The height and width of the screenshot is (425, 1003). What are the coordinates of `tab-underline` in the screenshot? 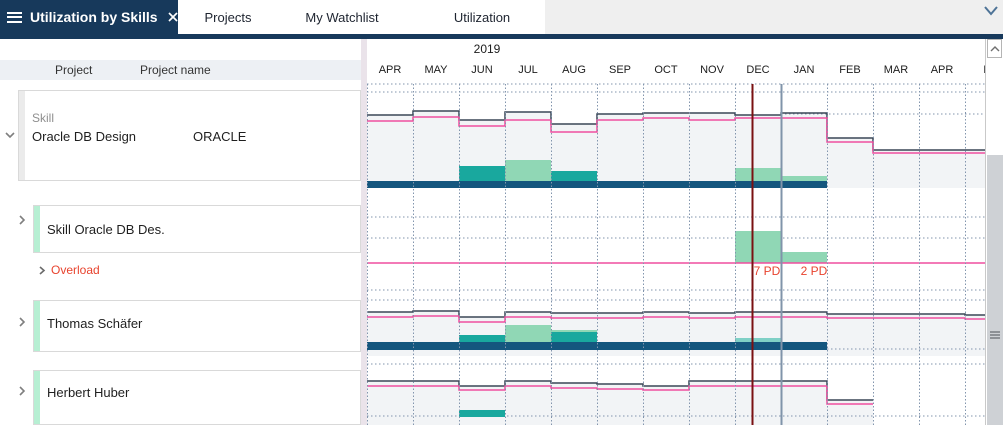 It's located at (501, 36).